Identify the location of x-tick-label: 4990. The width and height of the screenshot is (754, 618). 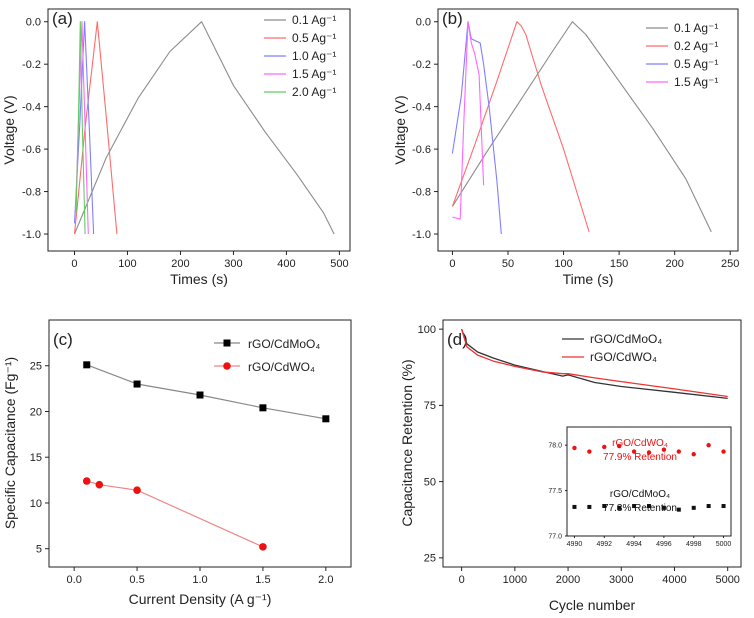
(575, 544).